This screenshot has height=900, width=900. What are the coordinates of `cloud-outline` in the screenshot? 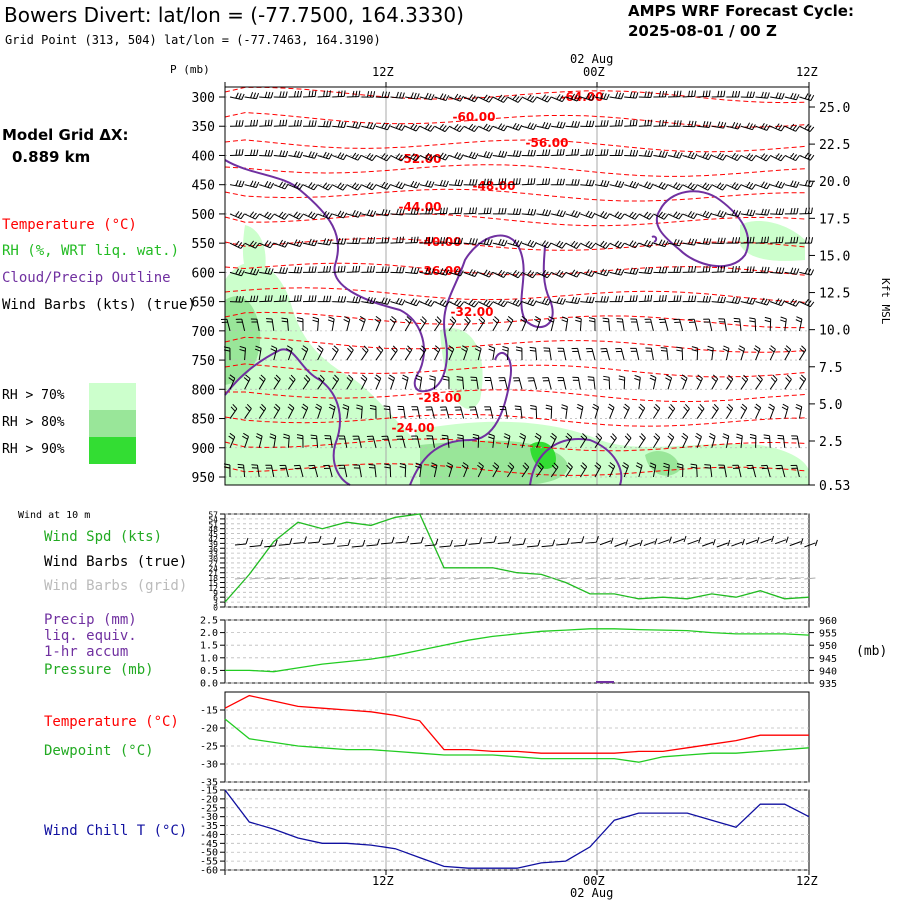 It's located at (287, 417).